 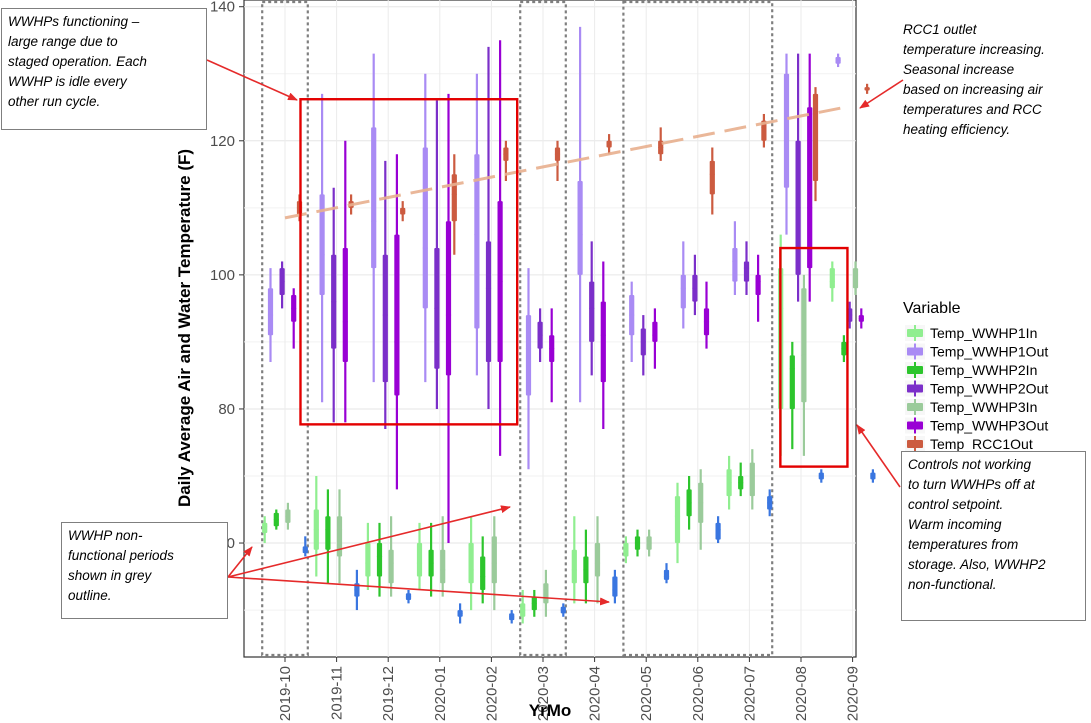 What do you see at coordinates (646, 693) in the screenshot?
I see `x-tick-label: 2020-05` at bounding box center [646, 693].